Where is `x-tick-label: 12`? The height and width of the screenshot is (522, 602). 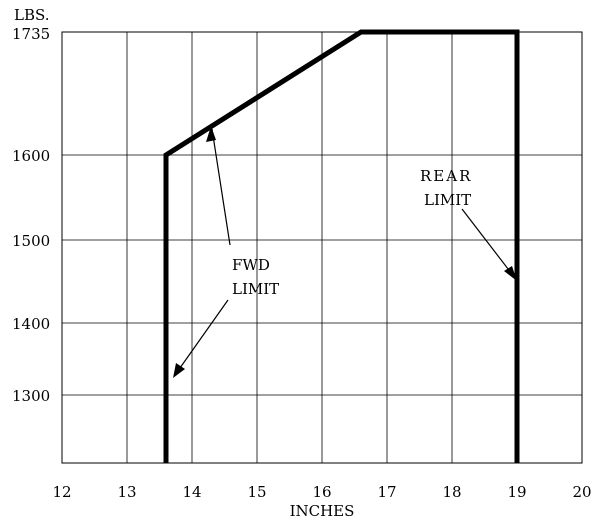
x-tick-label: 12 is located at coordinates (61, 492).